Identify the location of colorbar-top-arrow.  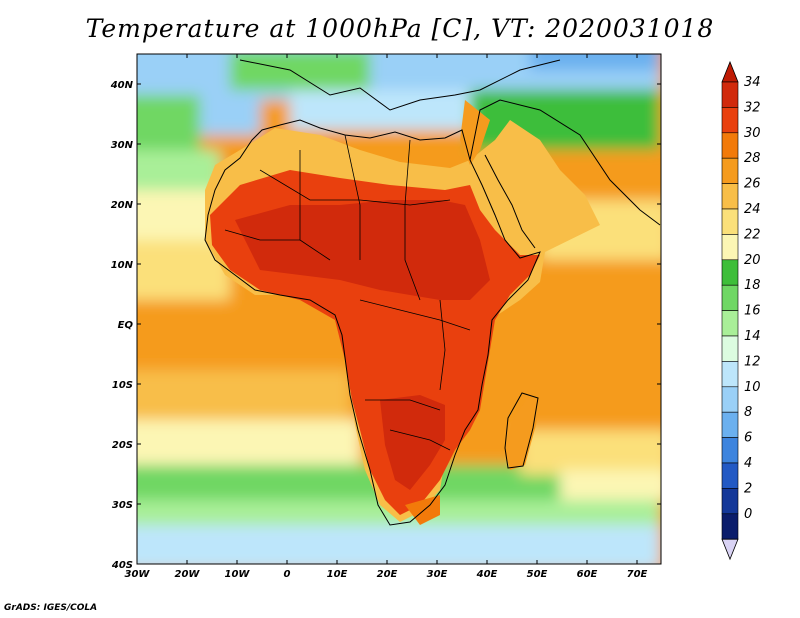
(730, 71).